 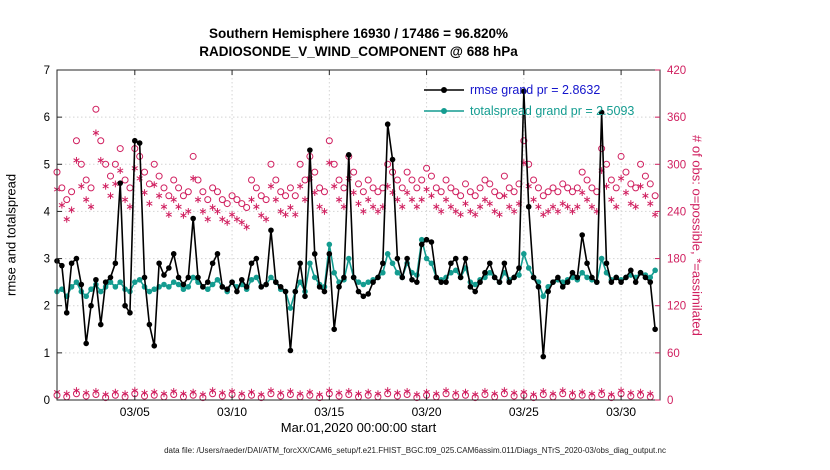 What do you see at coordinates (47, 71) in the screenshot?
I see `svg-text: 7` at bounding box center [47, 71].